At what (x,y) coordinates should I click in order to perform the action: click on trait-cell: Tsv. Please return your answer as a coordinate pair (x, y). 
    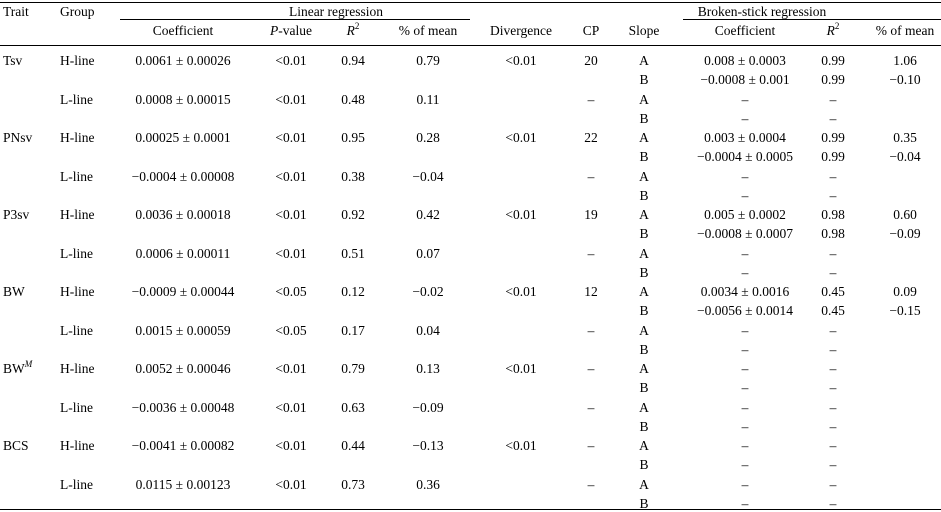
    Looking at the image, I should click on (13, 60).